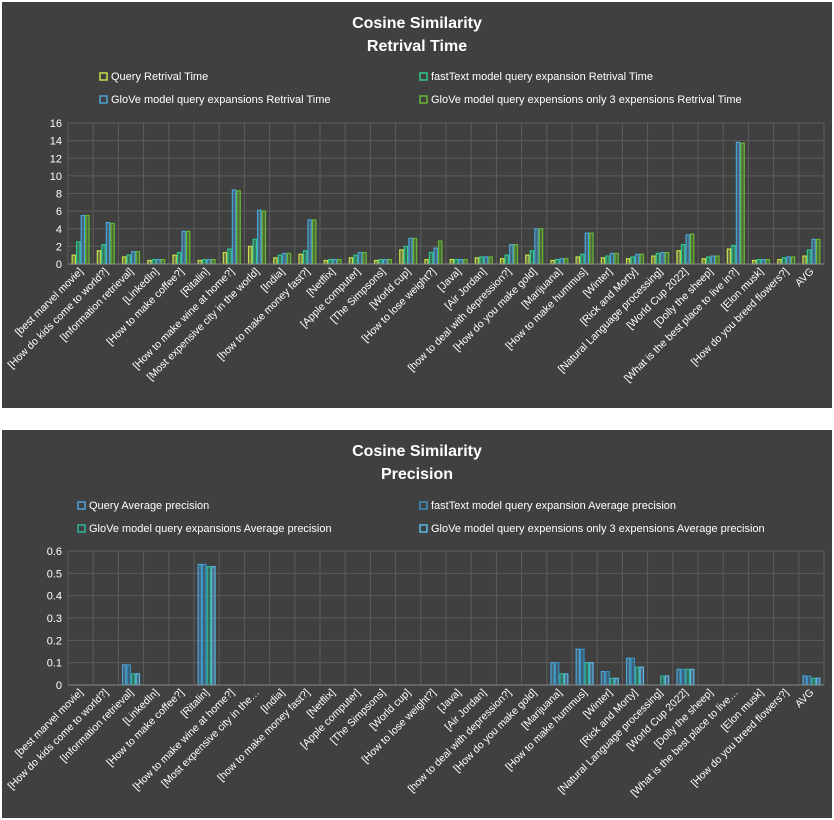 This screenshot has height=820, width=834. I want to click on y-tick-label: 8, so click(59, 195).